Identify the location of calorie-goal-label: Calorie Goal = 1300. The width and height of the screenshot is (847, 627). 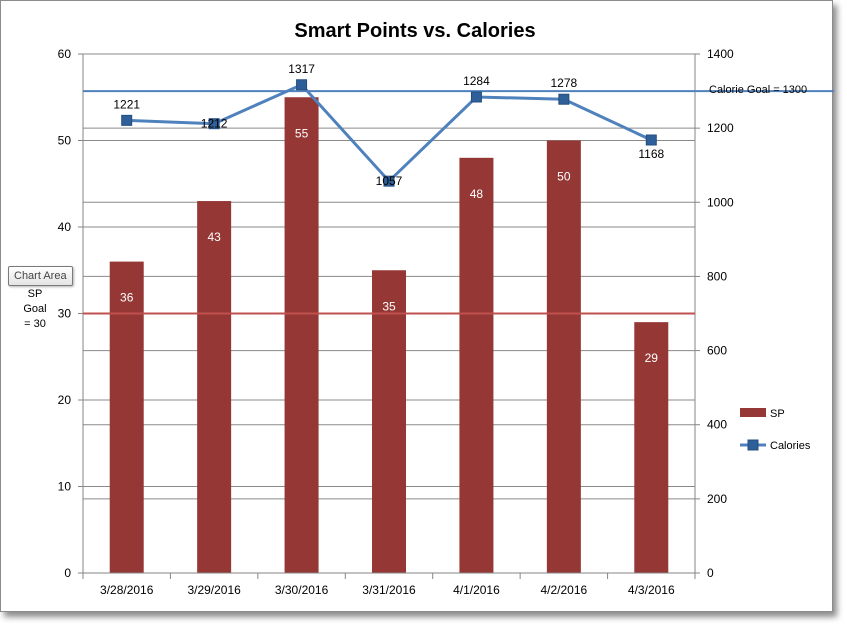
(758, 90).